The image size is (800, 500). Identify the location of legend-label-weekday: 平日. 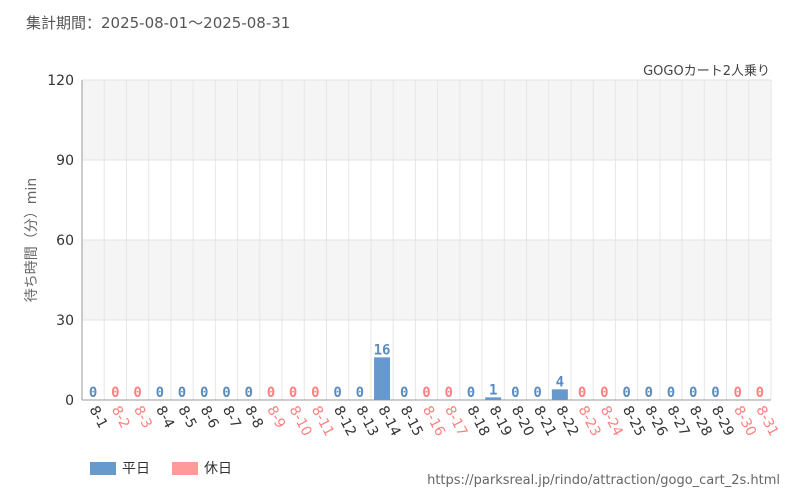
(136, 469).